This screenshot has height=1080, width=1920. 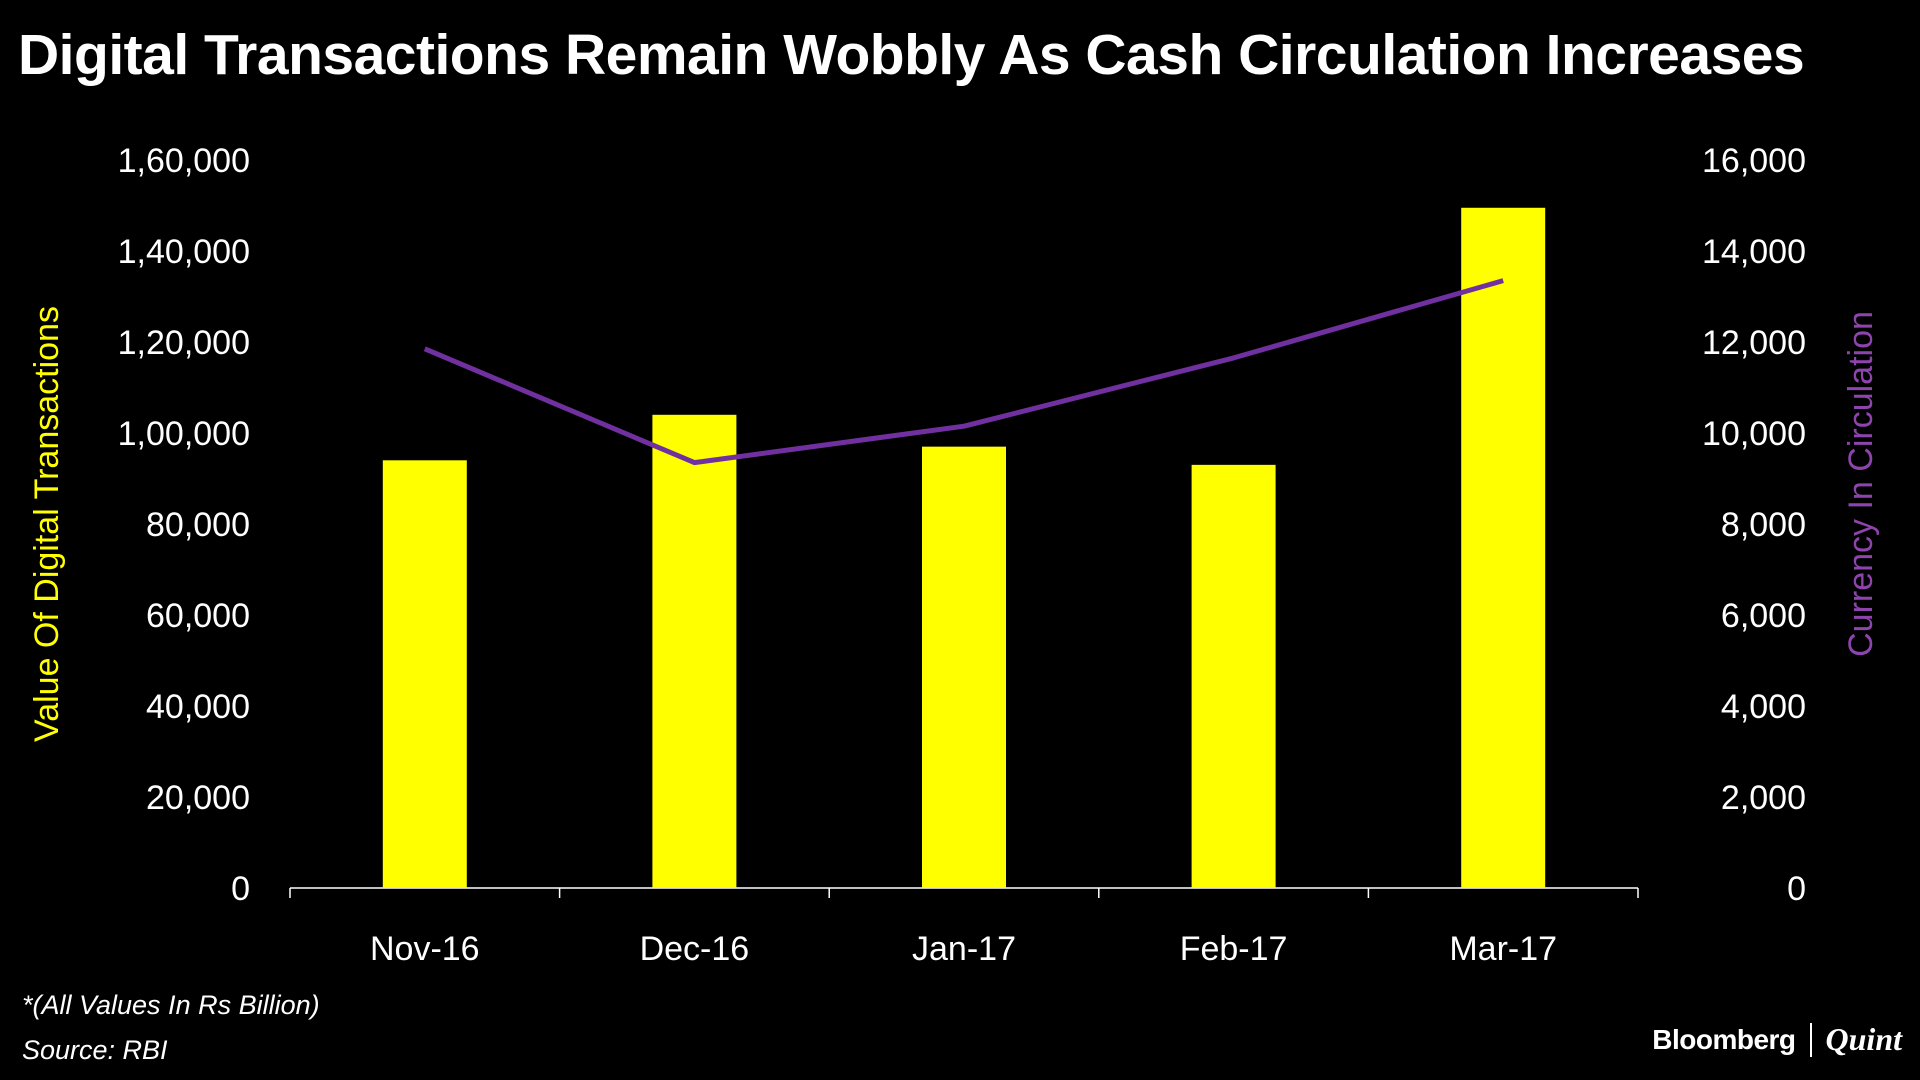 I want to click on y-right-axis-label: Currency In Circulation, so click(x=1861, y=484).